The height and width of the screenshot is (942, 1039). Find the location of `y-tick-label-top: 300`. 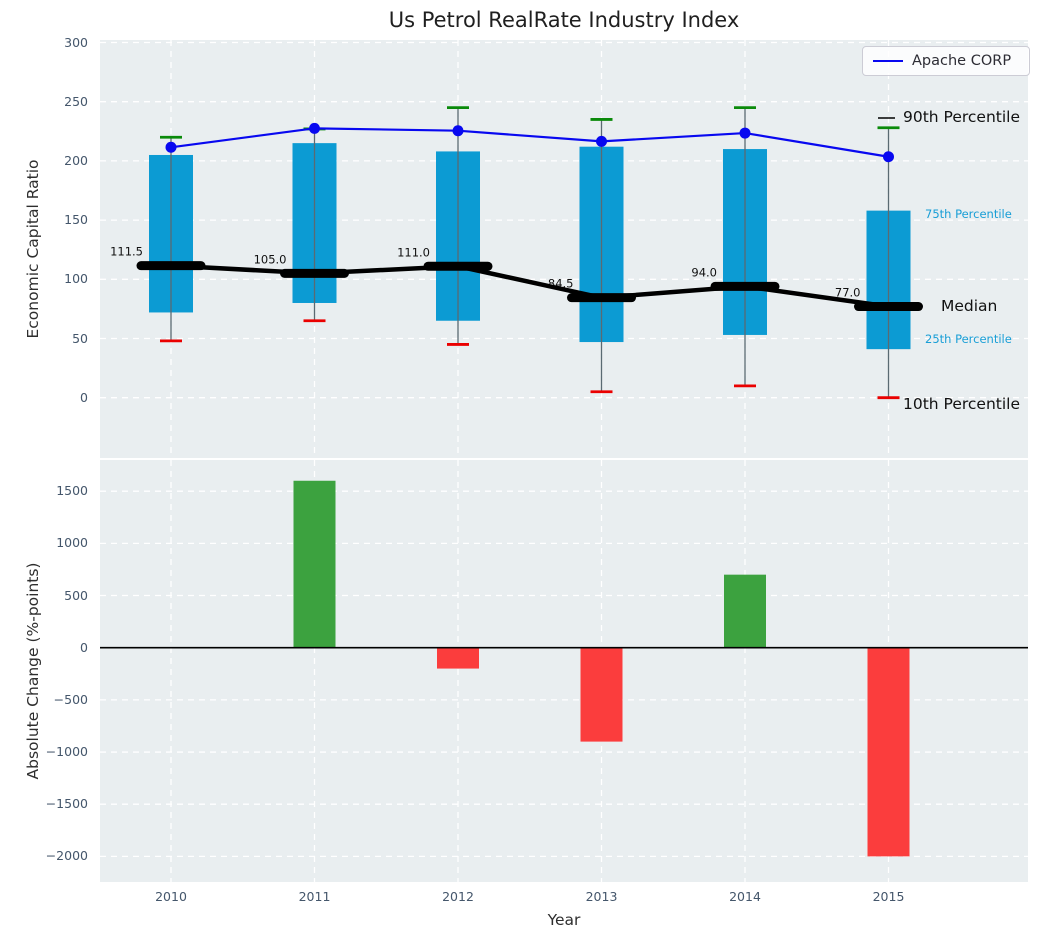

y-tick-label-top: 300 is located at coordinates (76, 42).